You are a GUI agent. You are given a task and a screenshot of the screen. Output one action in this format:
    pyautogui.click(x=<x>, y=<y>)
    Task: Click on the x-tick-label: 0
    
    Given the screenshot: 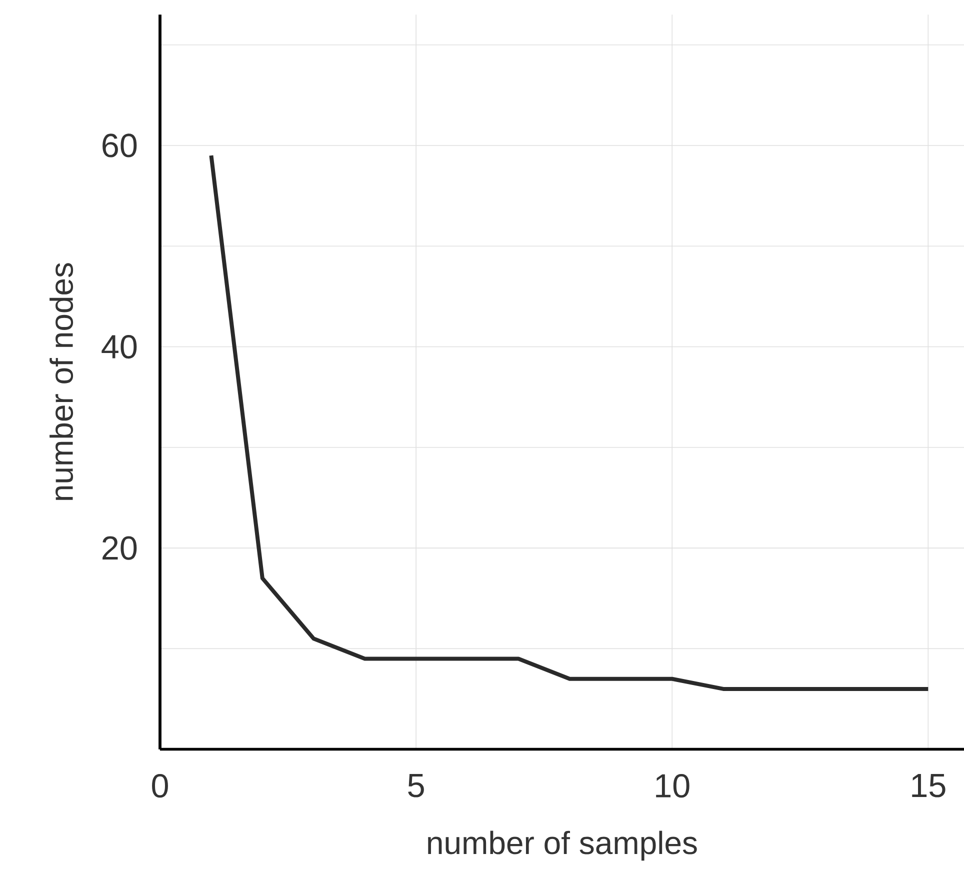 What is the action you would take?
    pyautogui.click(x=160, y=786)
    